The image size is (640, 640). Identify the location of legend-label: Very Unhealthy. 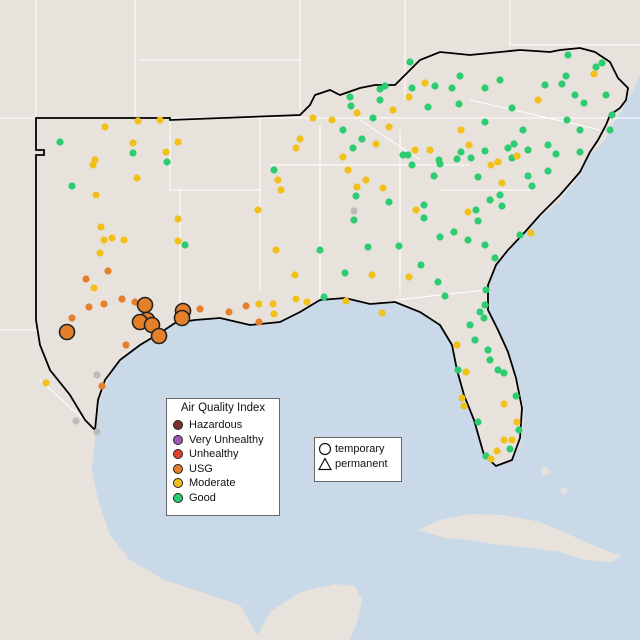
(226, 439).